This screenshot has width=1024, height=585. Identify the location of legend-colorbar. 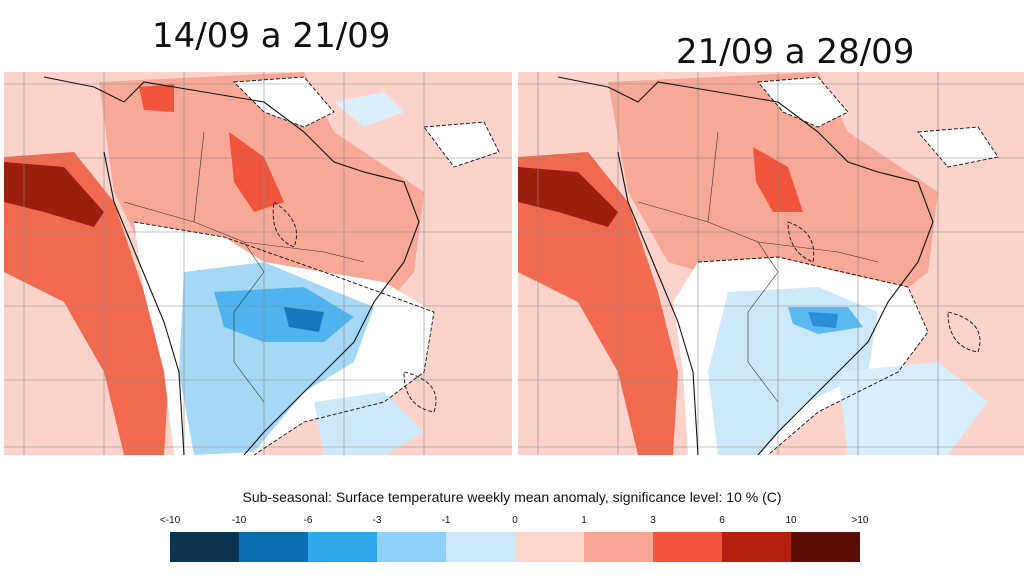
(515, 547).